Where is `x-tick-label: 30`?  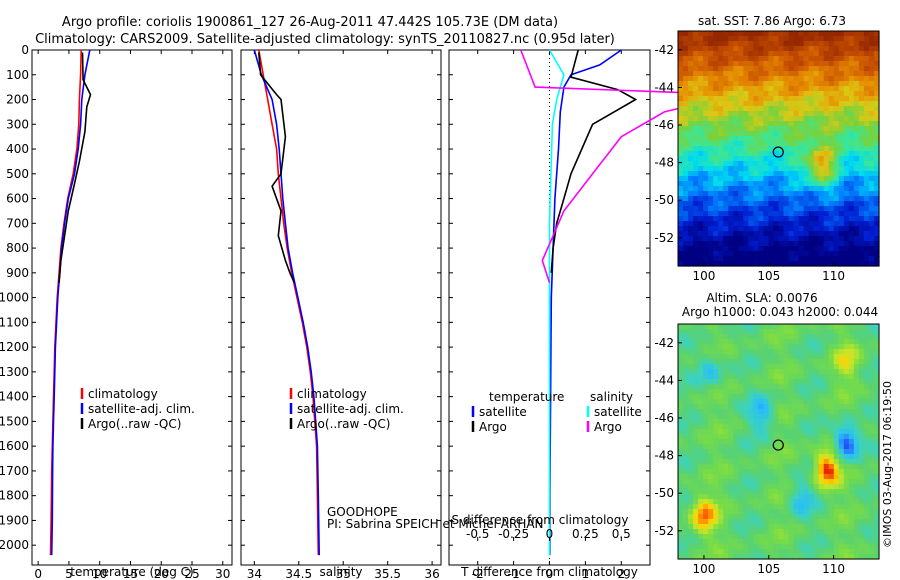
x-tick-label: 30 is located at coordinates (222, 573).